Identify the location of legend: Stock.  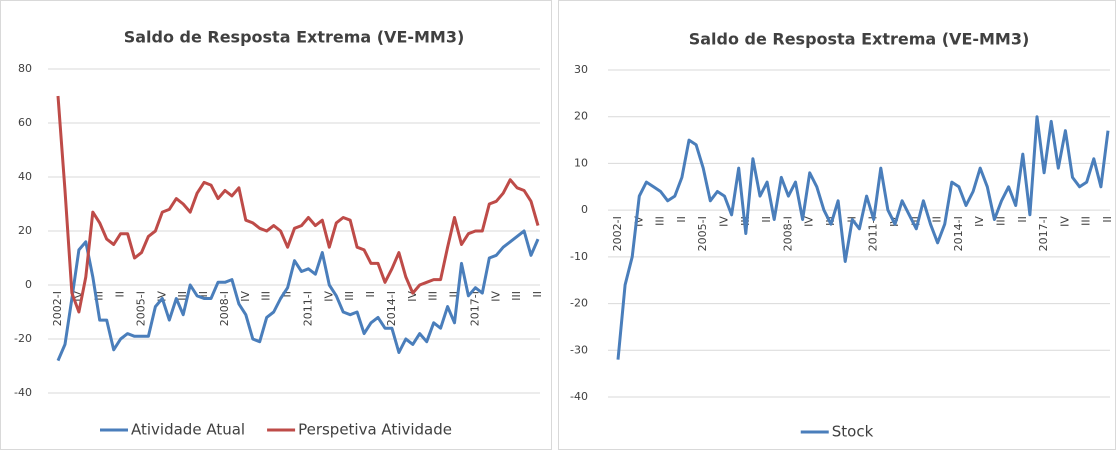
(837, 432).